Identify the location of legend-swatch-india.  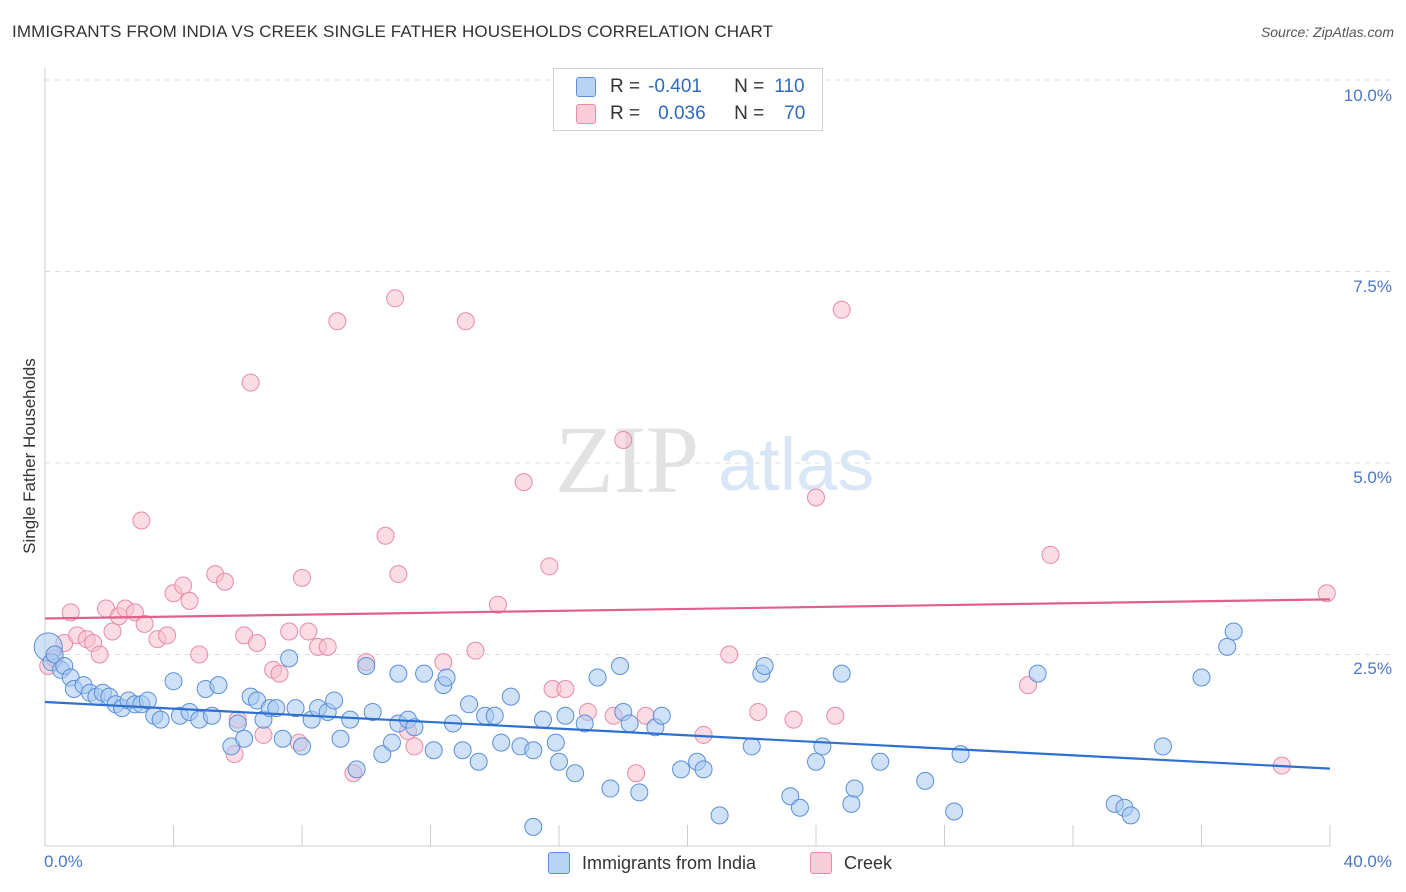
(586, 87).